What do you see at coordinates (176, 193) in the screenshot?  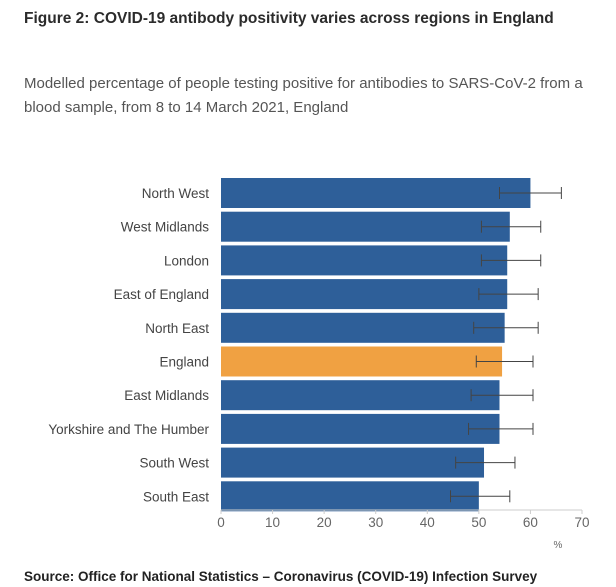 I see `category-label: North West` at bounding box center [176, 193].